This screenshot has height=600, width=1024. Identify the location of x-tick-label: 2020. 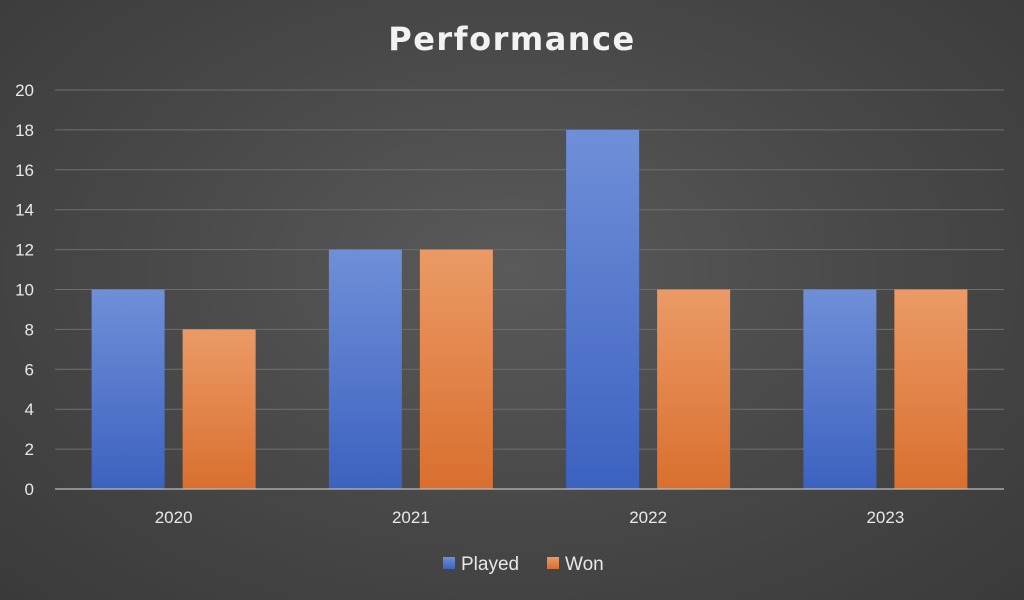
(174, 517).